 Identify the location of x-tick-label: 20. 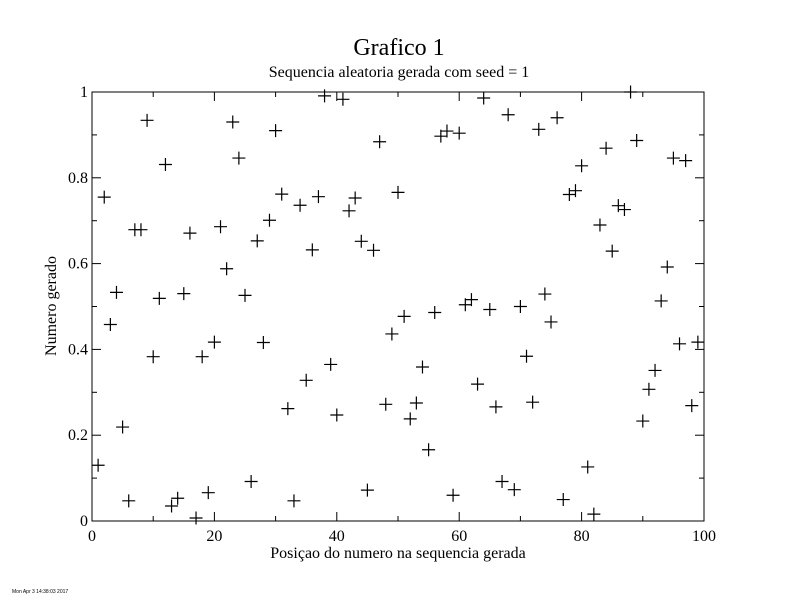
(214, 536).